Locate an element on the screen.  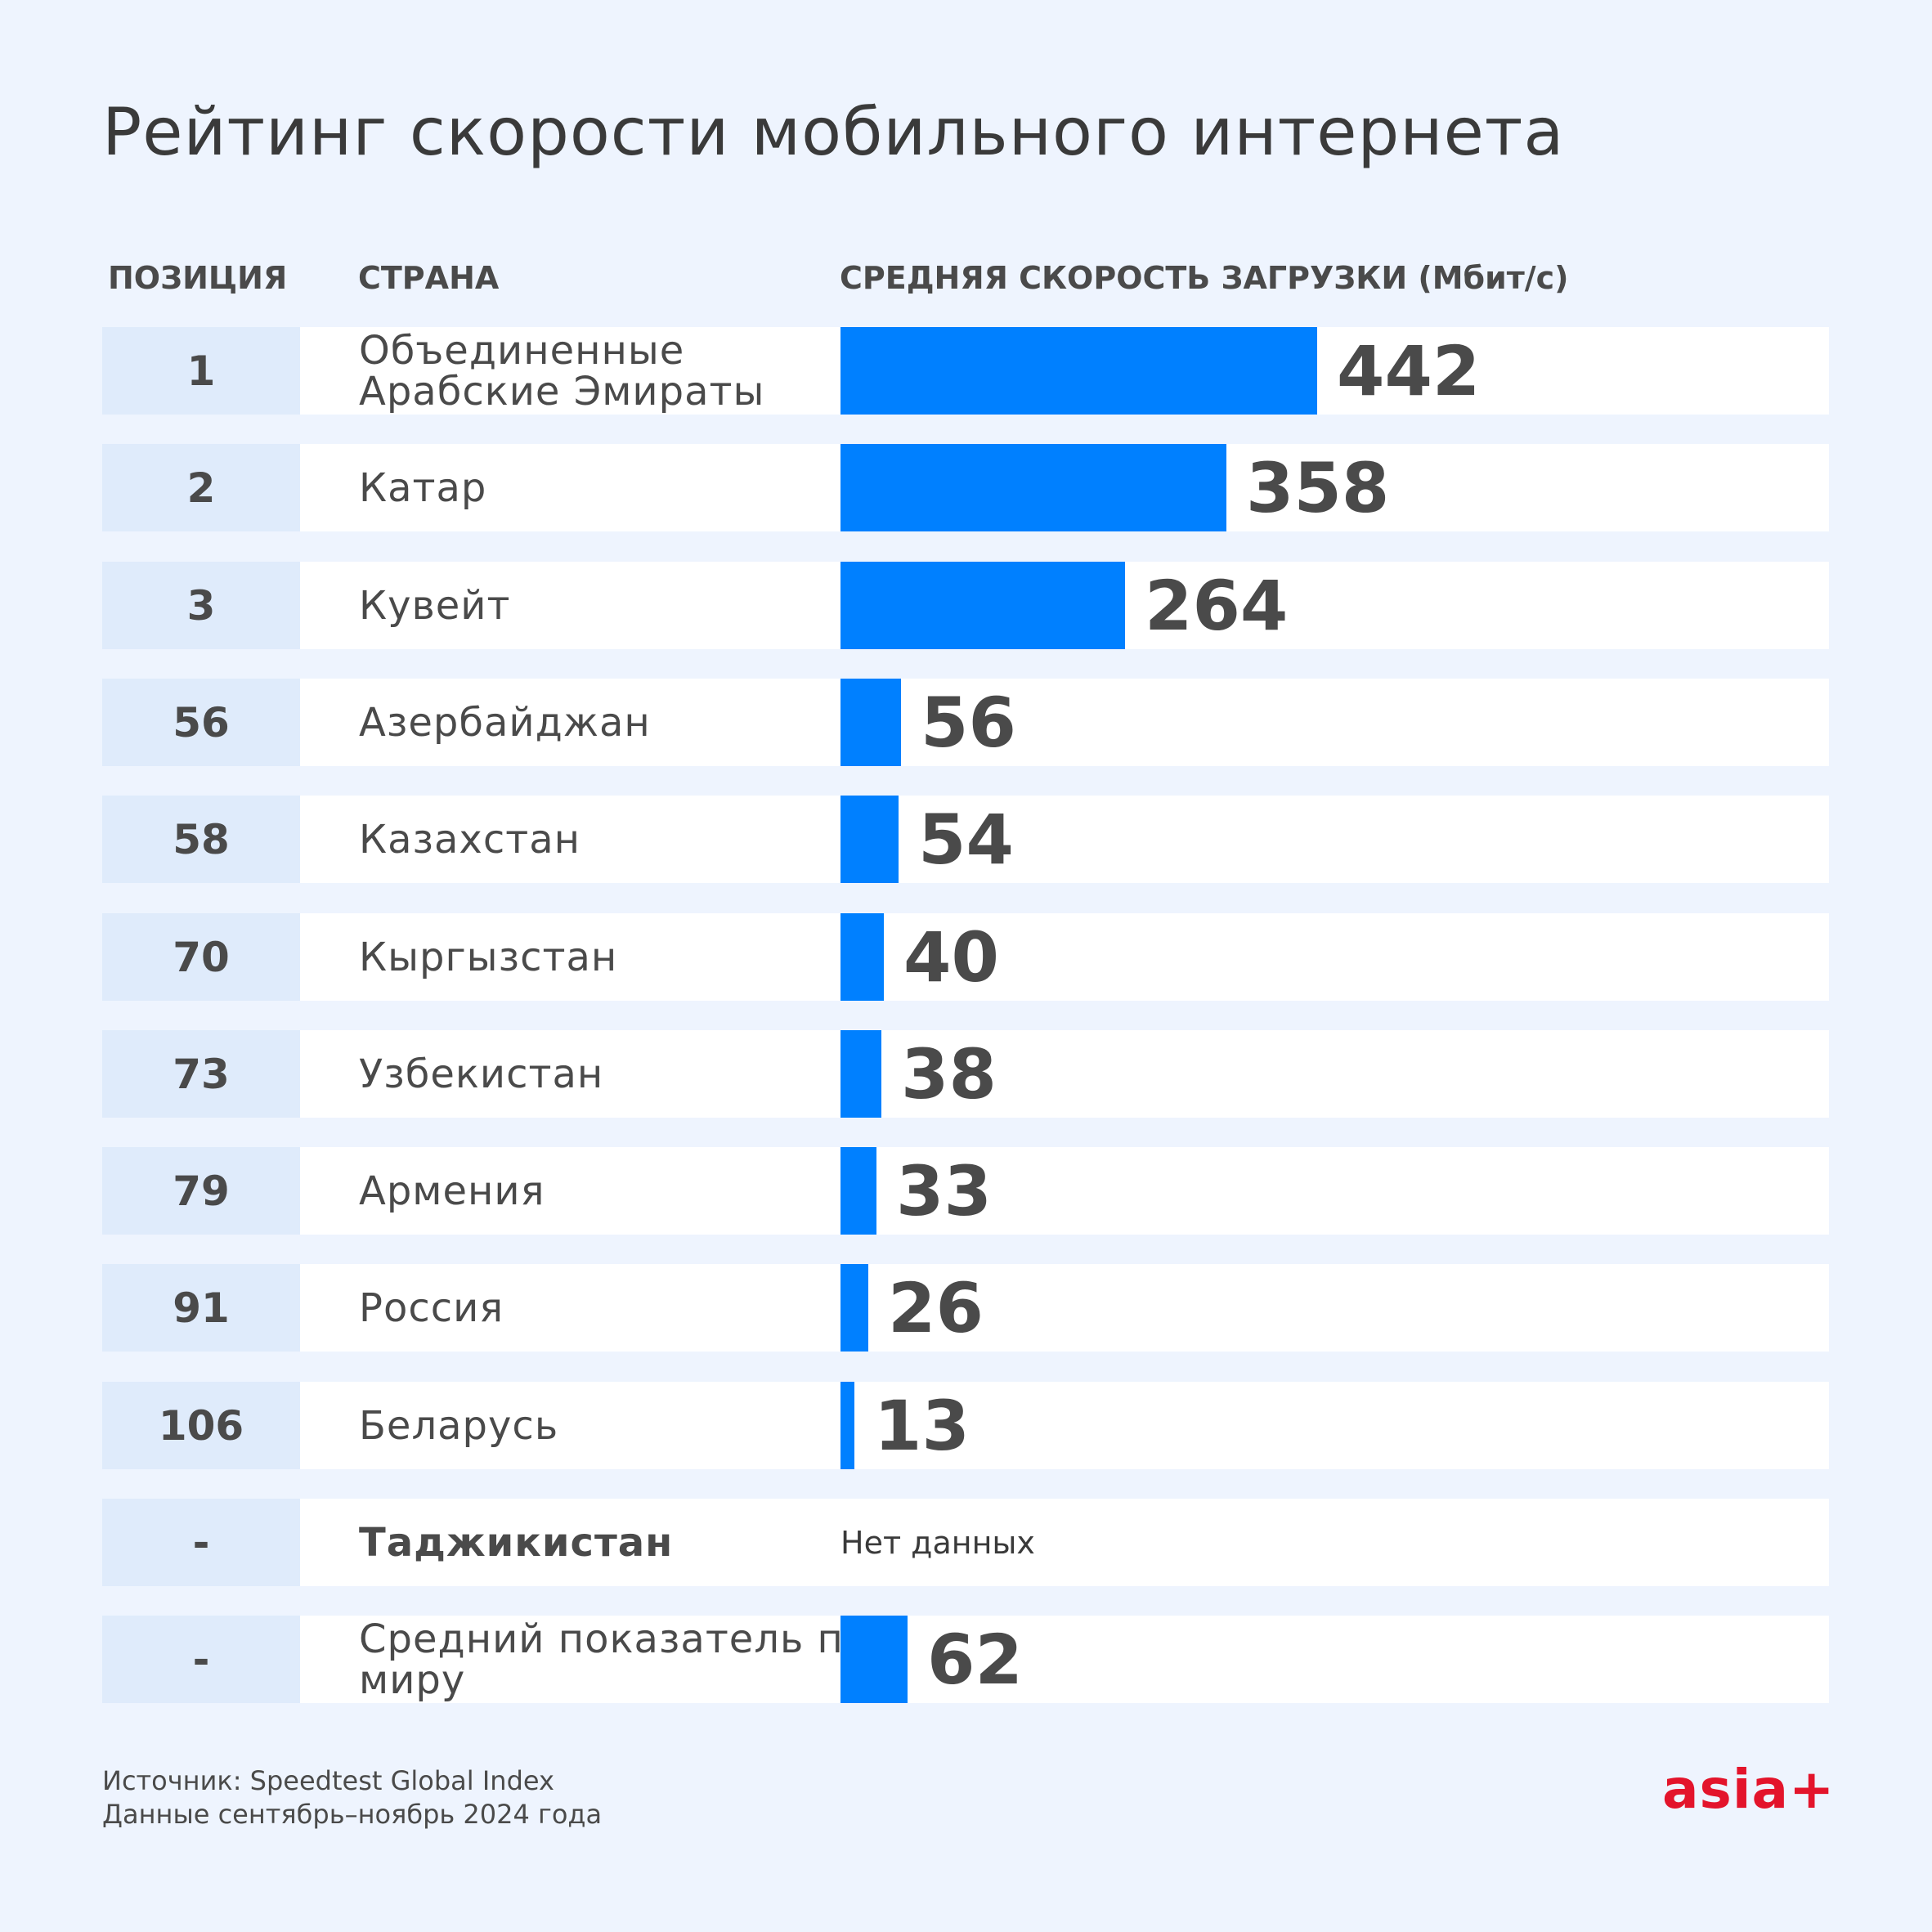
chart-row: 91 Россия 26 is located at coordinates (965, 1308).